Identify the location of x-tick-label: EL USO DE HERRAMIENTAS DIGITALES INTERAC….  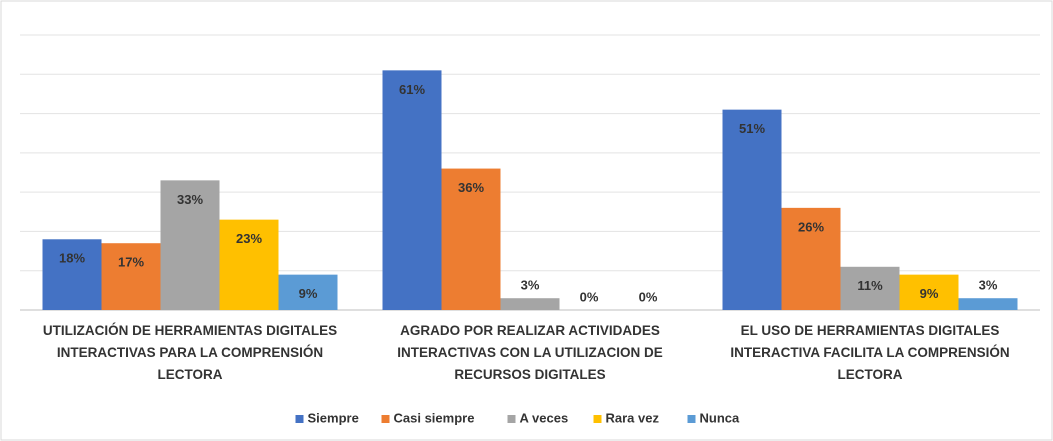
(870, 352).